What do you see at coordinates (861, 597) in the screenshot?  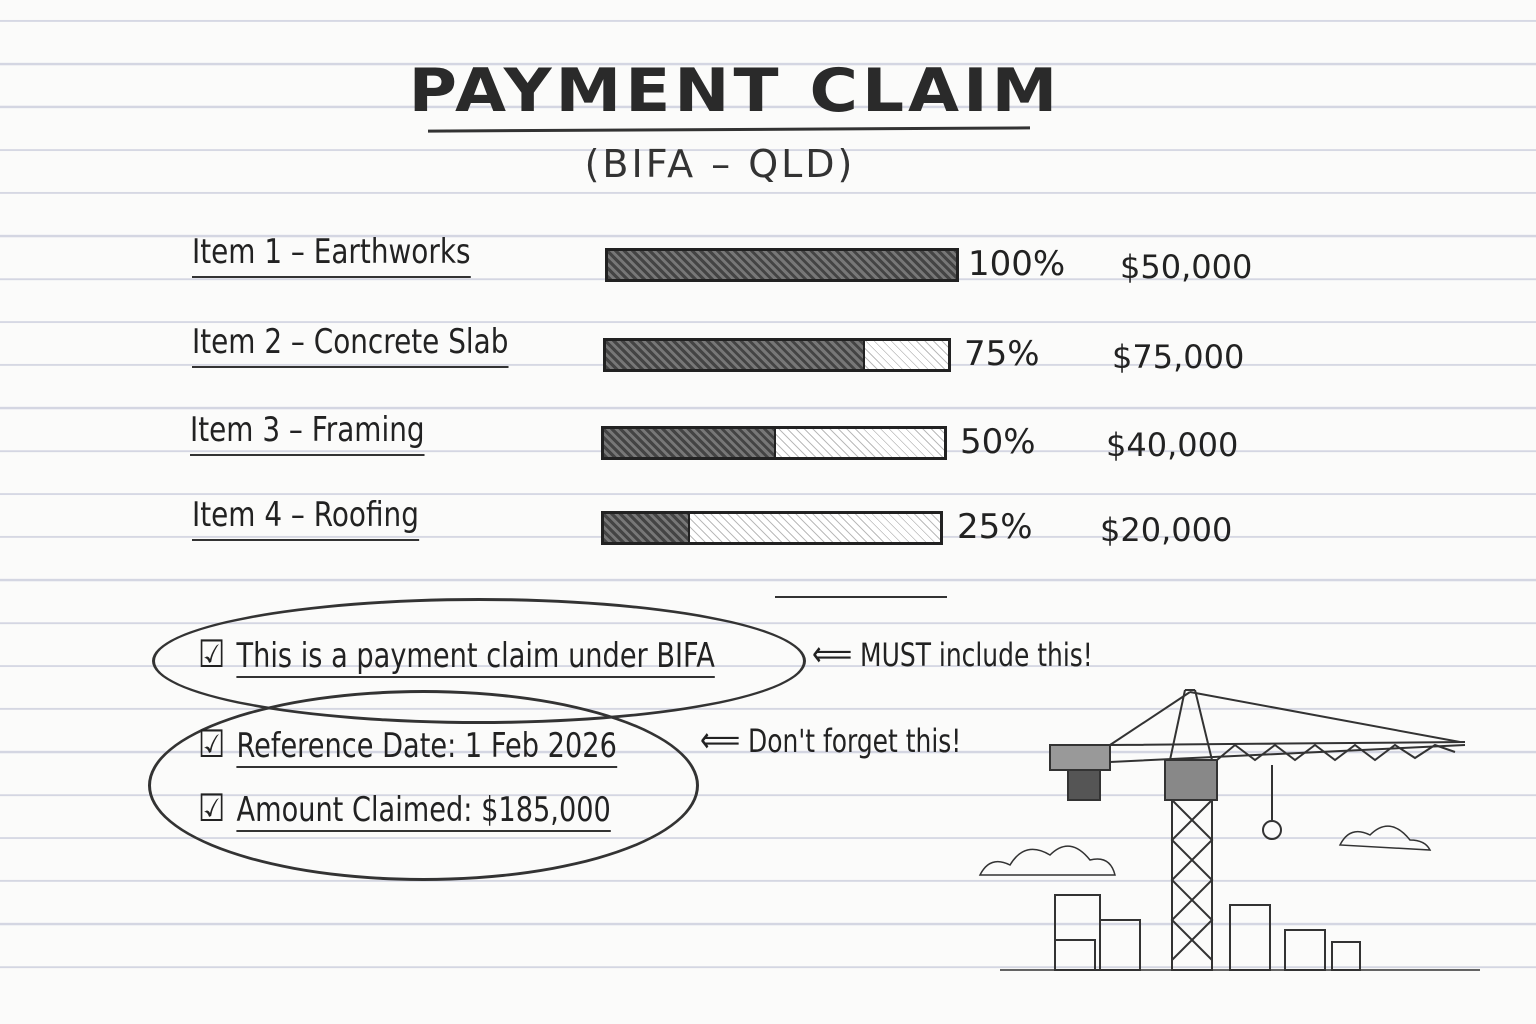 I see `divider` at bounding box center [861, 597].